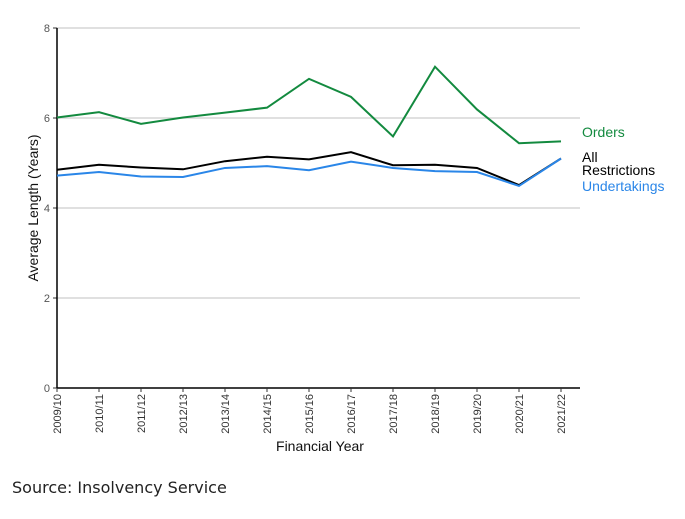  What do you see at coordinates (47, 209) in the screenshot?
I see `y-tick-label: 4` at bounding box center [47, 209].